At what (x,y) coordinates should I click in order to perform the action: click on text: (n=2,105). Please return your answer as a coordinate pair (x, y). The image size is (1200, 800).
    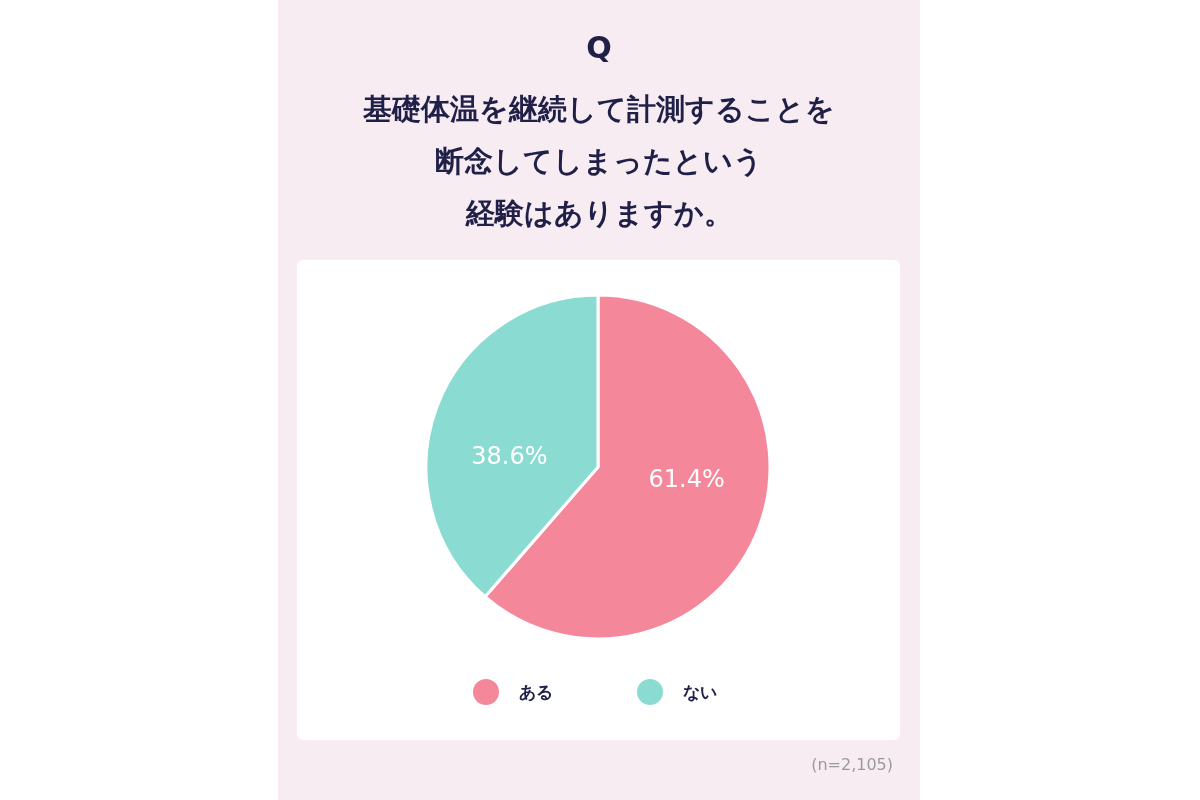
    Looking at the image, I should click on (852, 764).